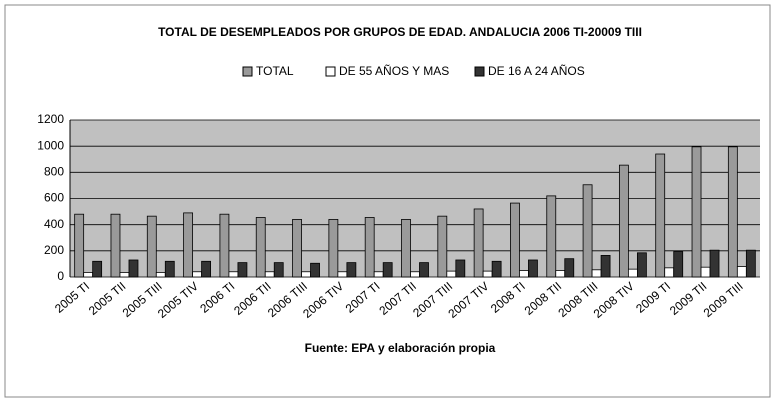 This screenshot has height=406, width=779. Describe the element at coordinates (394, 71) in the screenshot. I see `legend-label: DE 55 AÑOS Y MAS` at that location.